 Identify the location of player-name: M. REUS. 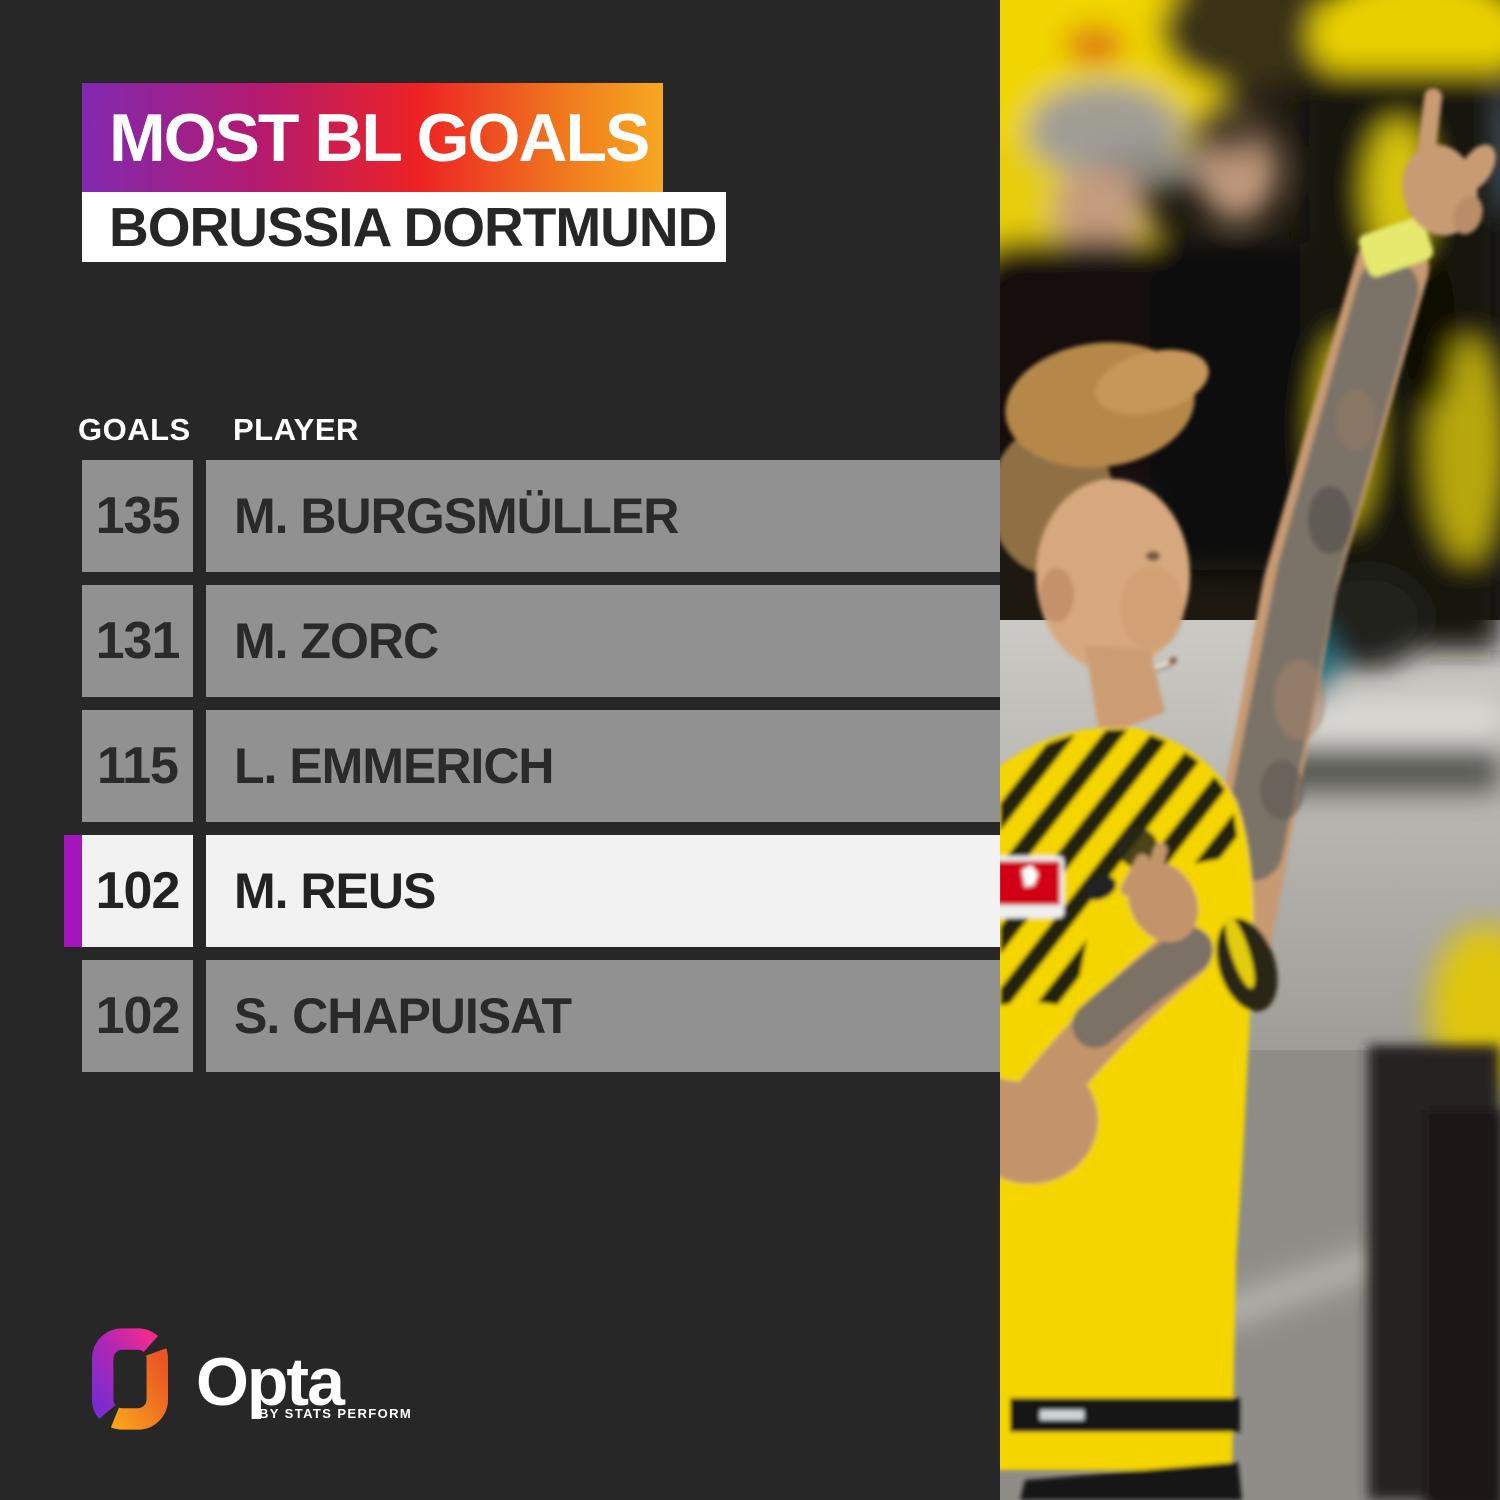
(603, 891).